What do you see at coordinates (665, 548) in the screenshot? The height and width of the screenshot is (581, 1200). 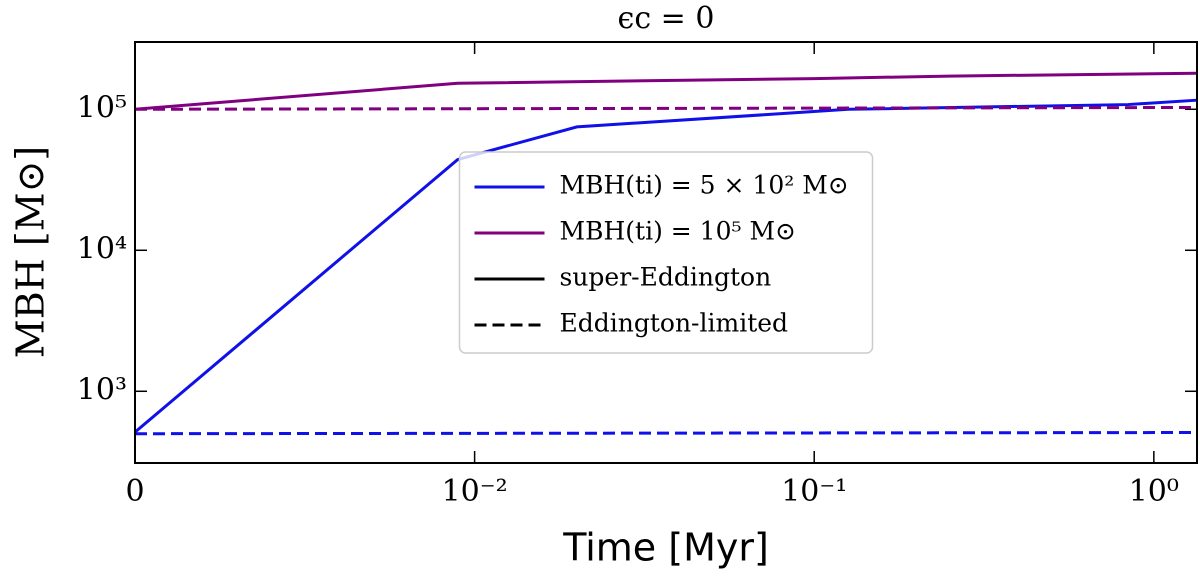 I see `x-axis-label: Time [Myr]` at bounding box center [665, 548].